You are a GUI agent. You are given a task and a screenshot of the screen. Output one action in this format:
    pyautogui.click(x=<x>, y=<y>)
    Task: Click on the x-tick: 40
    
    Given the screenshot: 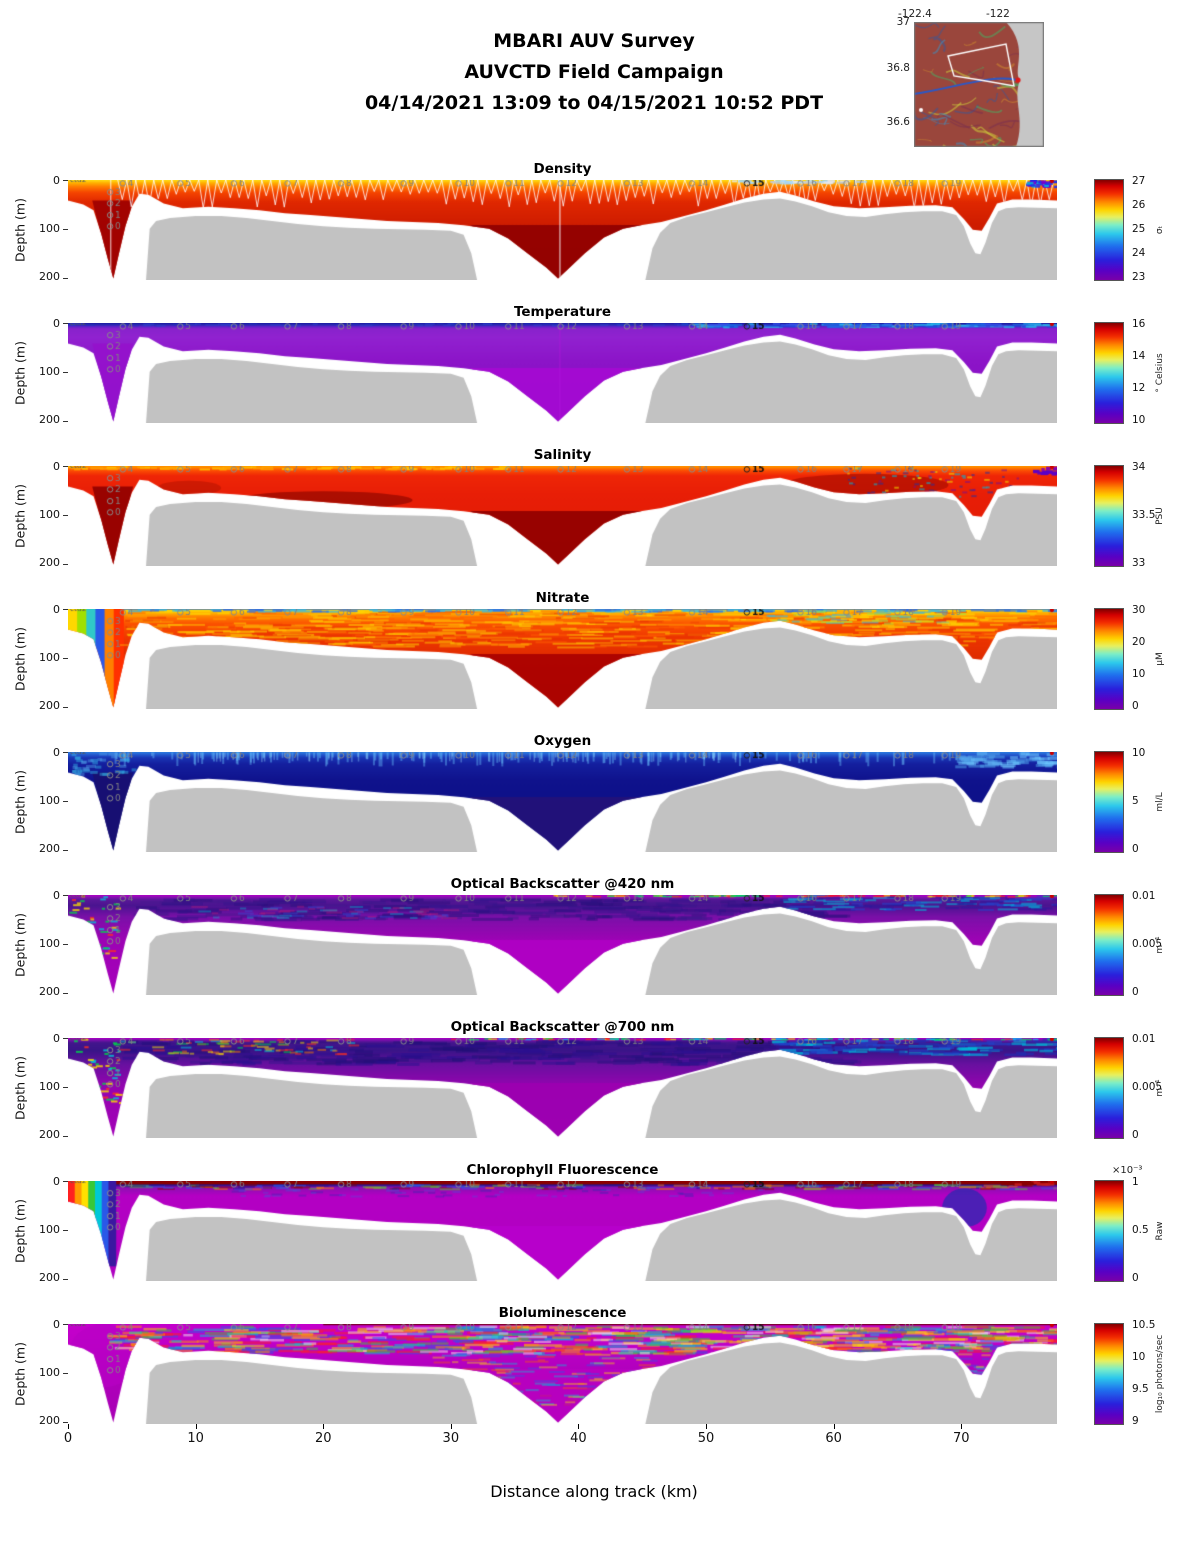 What is the action you would take?
    pyautogui.click(x=578, y=1438)
    